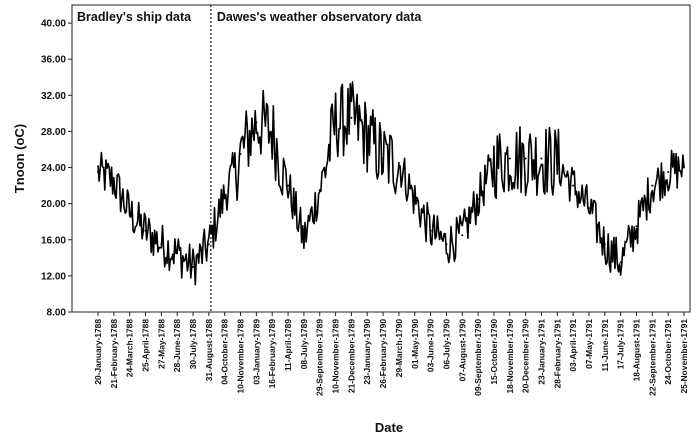 The image size is (700, 436). What do you see at coordinates (146, 345) in the screenshot?
I see `x-tick-label: 25-April-1788` at bounding box center [146, 345].